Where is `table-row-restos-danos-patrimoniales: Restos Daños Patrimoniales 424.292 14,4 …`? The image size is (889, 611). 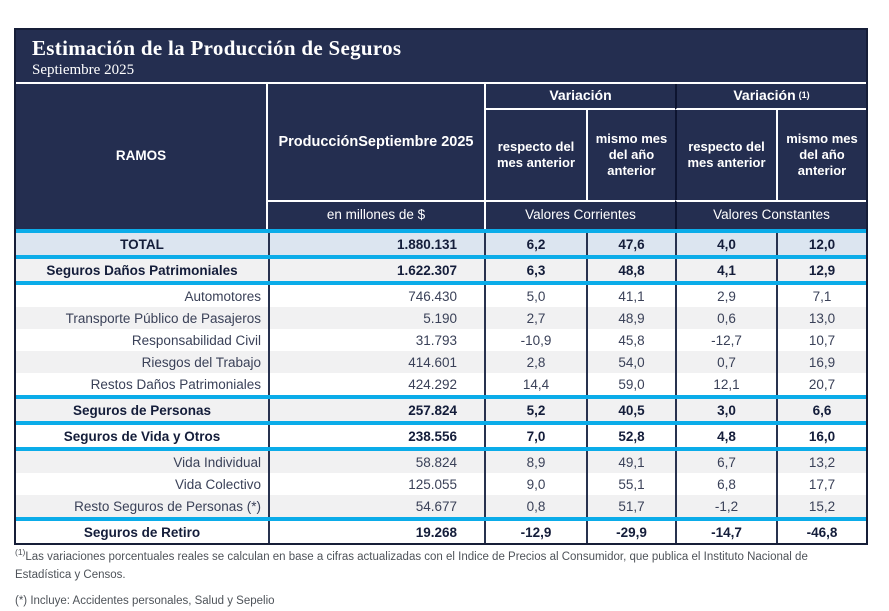 table-row-restos-danos-patrimoniales: Restos Daños Patrimoniales 424.292 14,4 … is located at coordinates (441, 384).